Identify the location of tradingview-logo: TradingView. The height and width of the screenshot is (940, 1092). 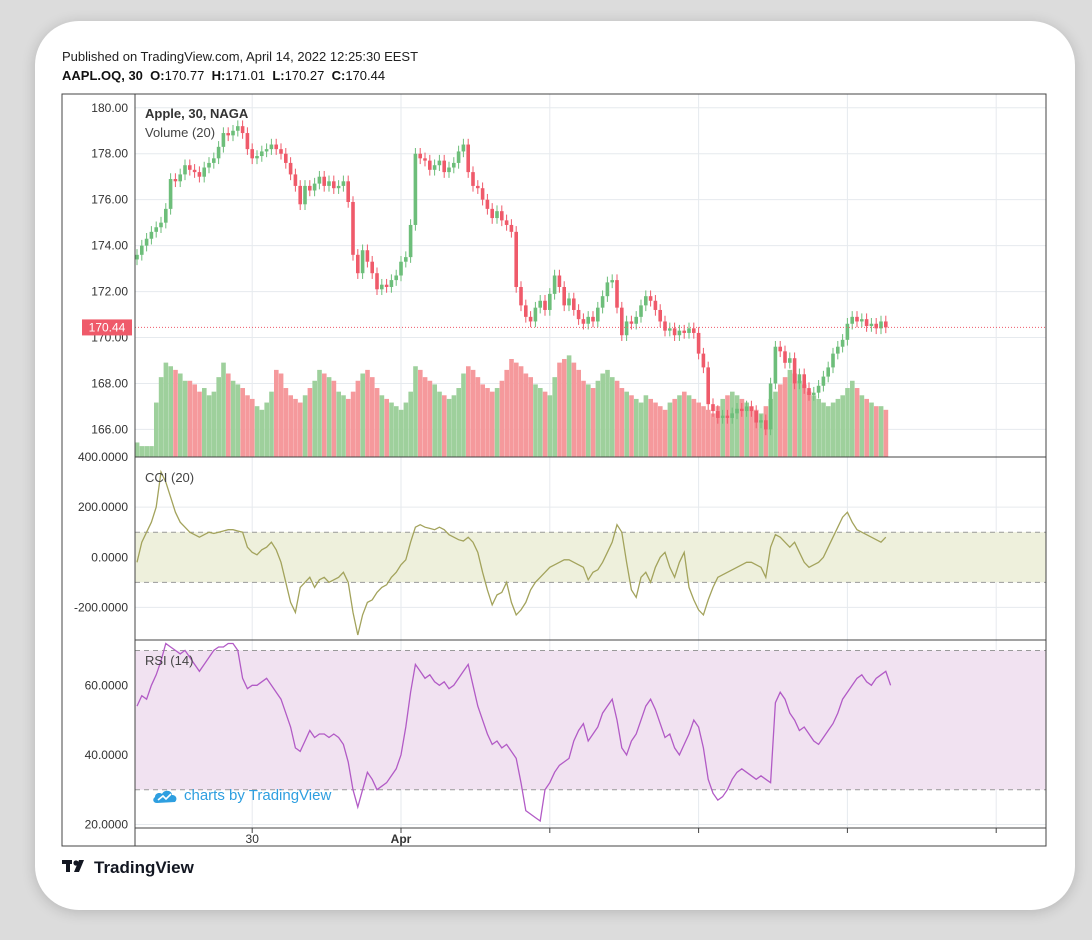
(128, 868).